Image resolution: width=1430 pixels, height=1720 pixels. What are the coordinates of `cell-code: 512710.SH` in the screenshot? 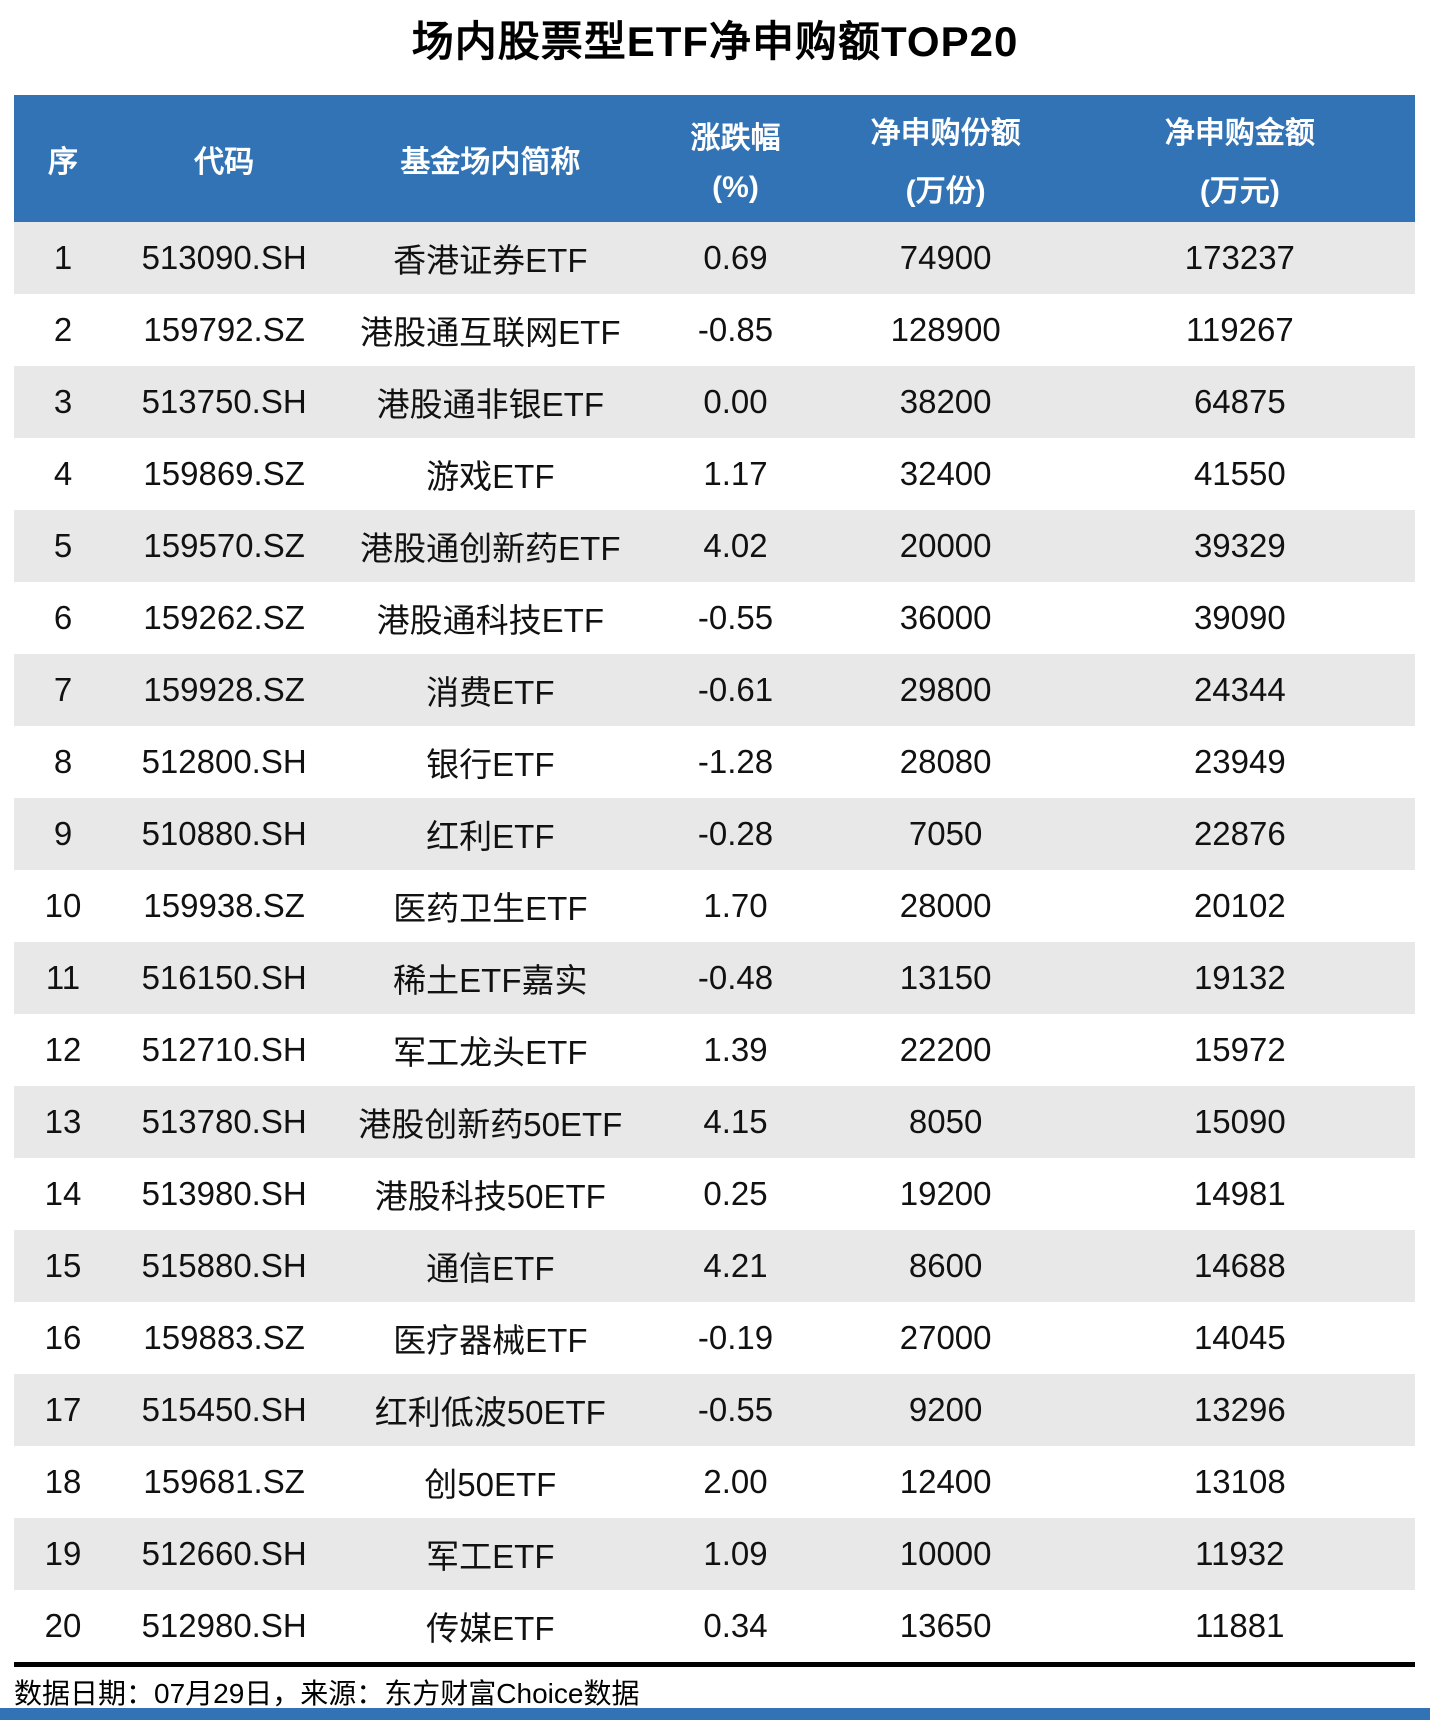 It's located at (224, 1049).